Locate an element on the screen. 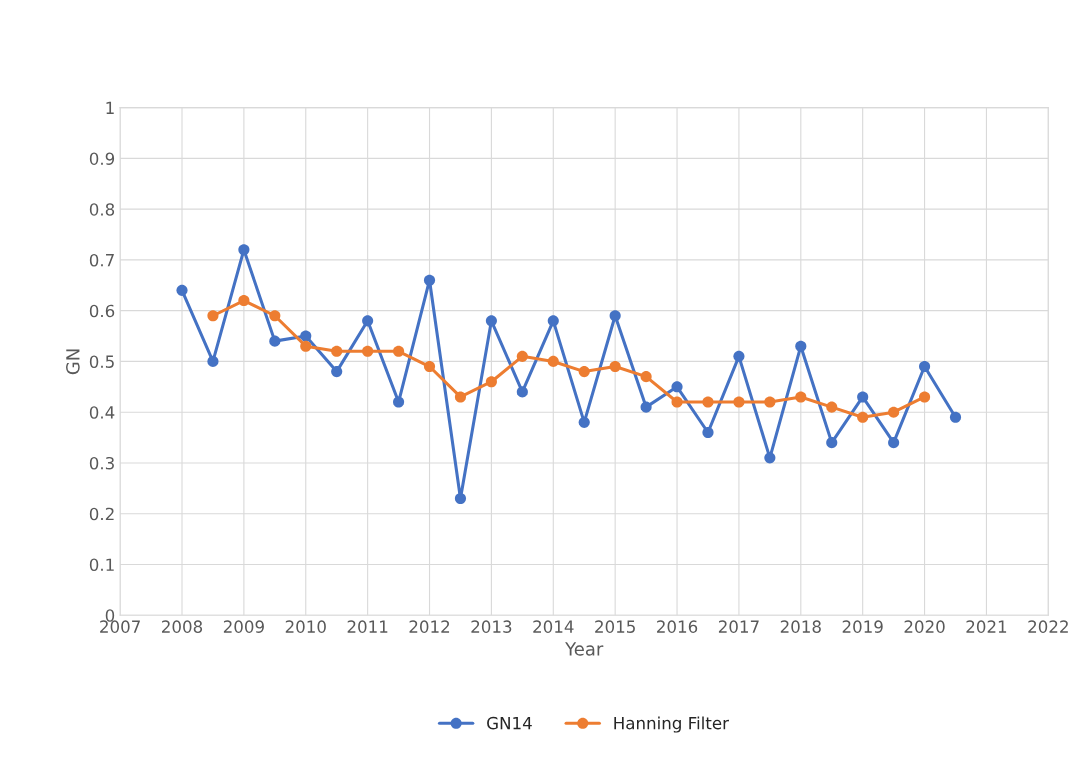  x-tick-label: 2009 is located at coordinates (243, 626).